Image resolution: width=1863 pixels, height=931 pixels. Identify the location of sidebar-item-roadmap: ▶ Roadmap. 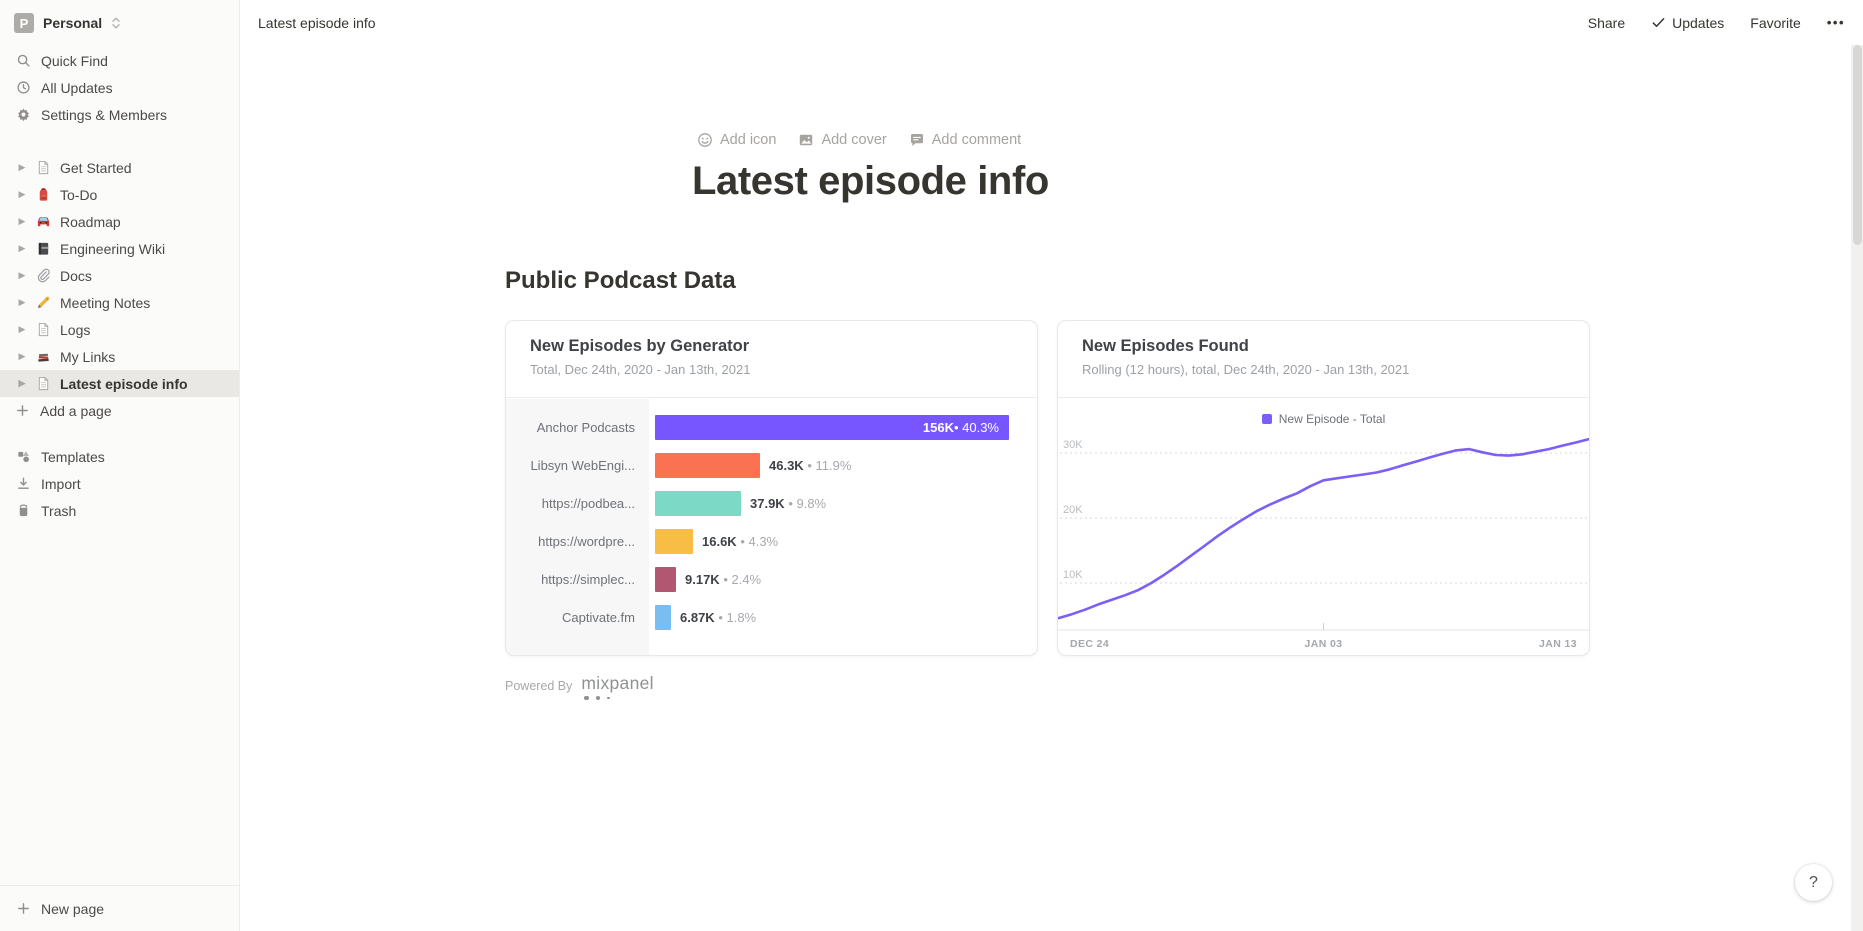
(119, 221).